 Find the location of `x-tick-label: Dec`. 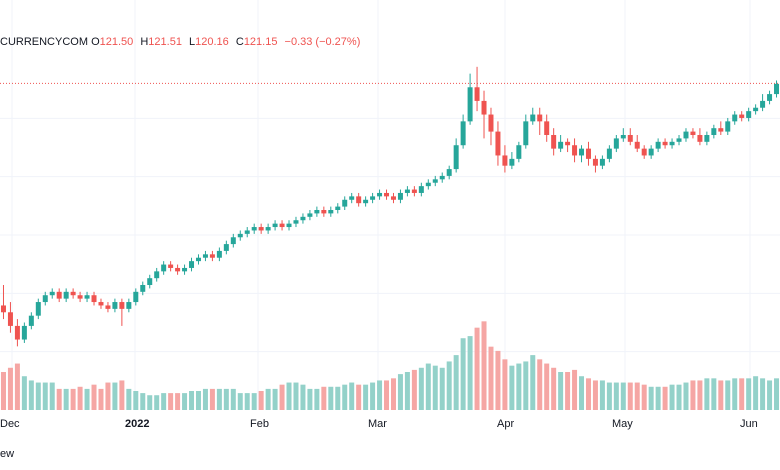

x-tick-label: Dec is located at coordinates (10, 424).